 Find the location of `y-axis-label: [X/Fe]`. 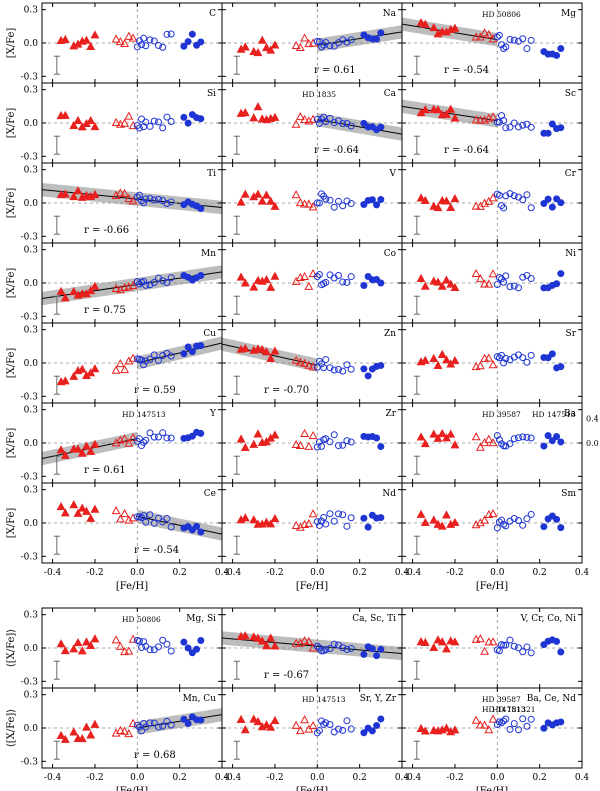

y-axis-label: [X/Fe] is located at coordinates (11, 203).